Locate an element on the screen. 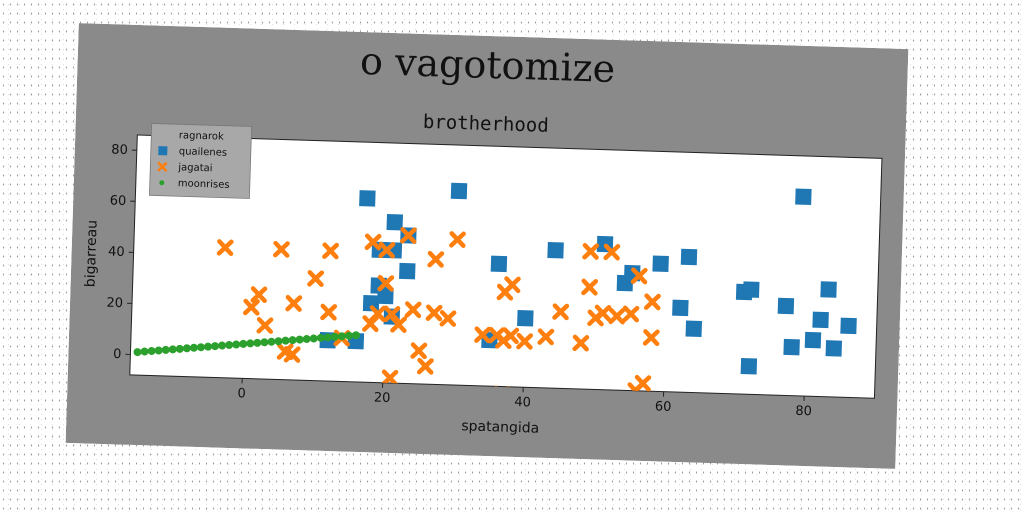 Image resolution: width=1024 pixels, height=512 pixels. legend-items: quailenes jagatai moonrises is located at coordinates (193, 168).